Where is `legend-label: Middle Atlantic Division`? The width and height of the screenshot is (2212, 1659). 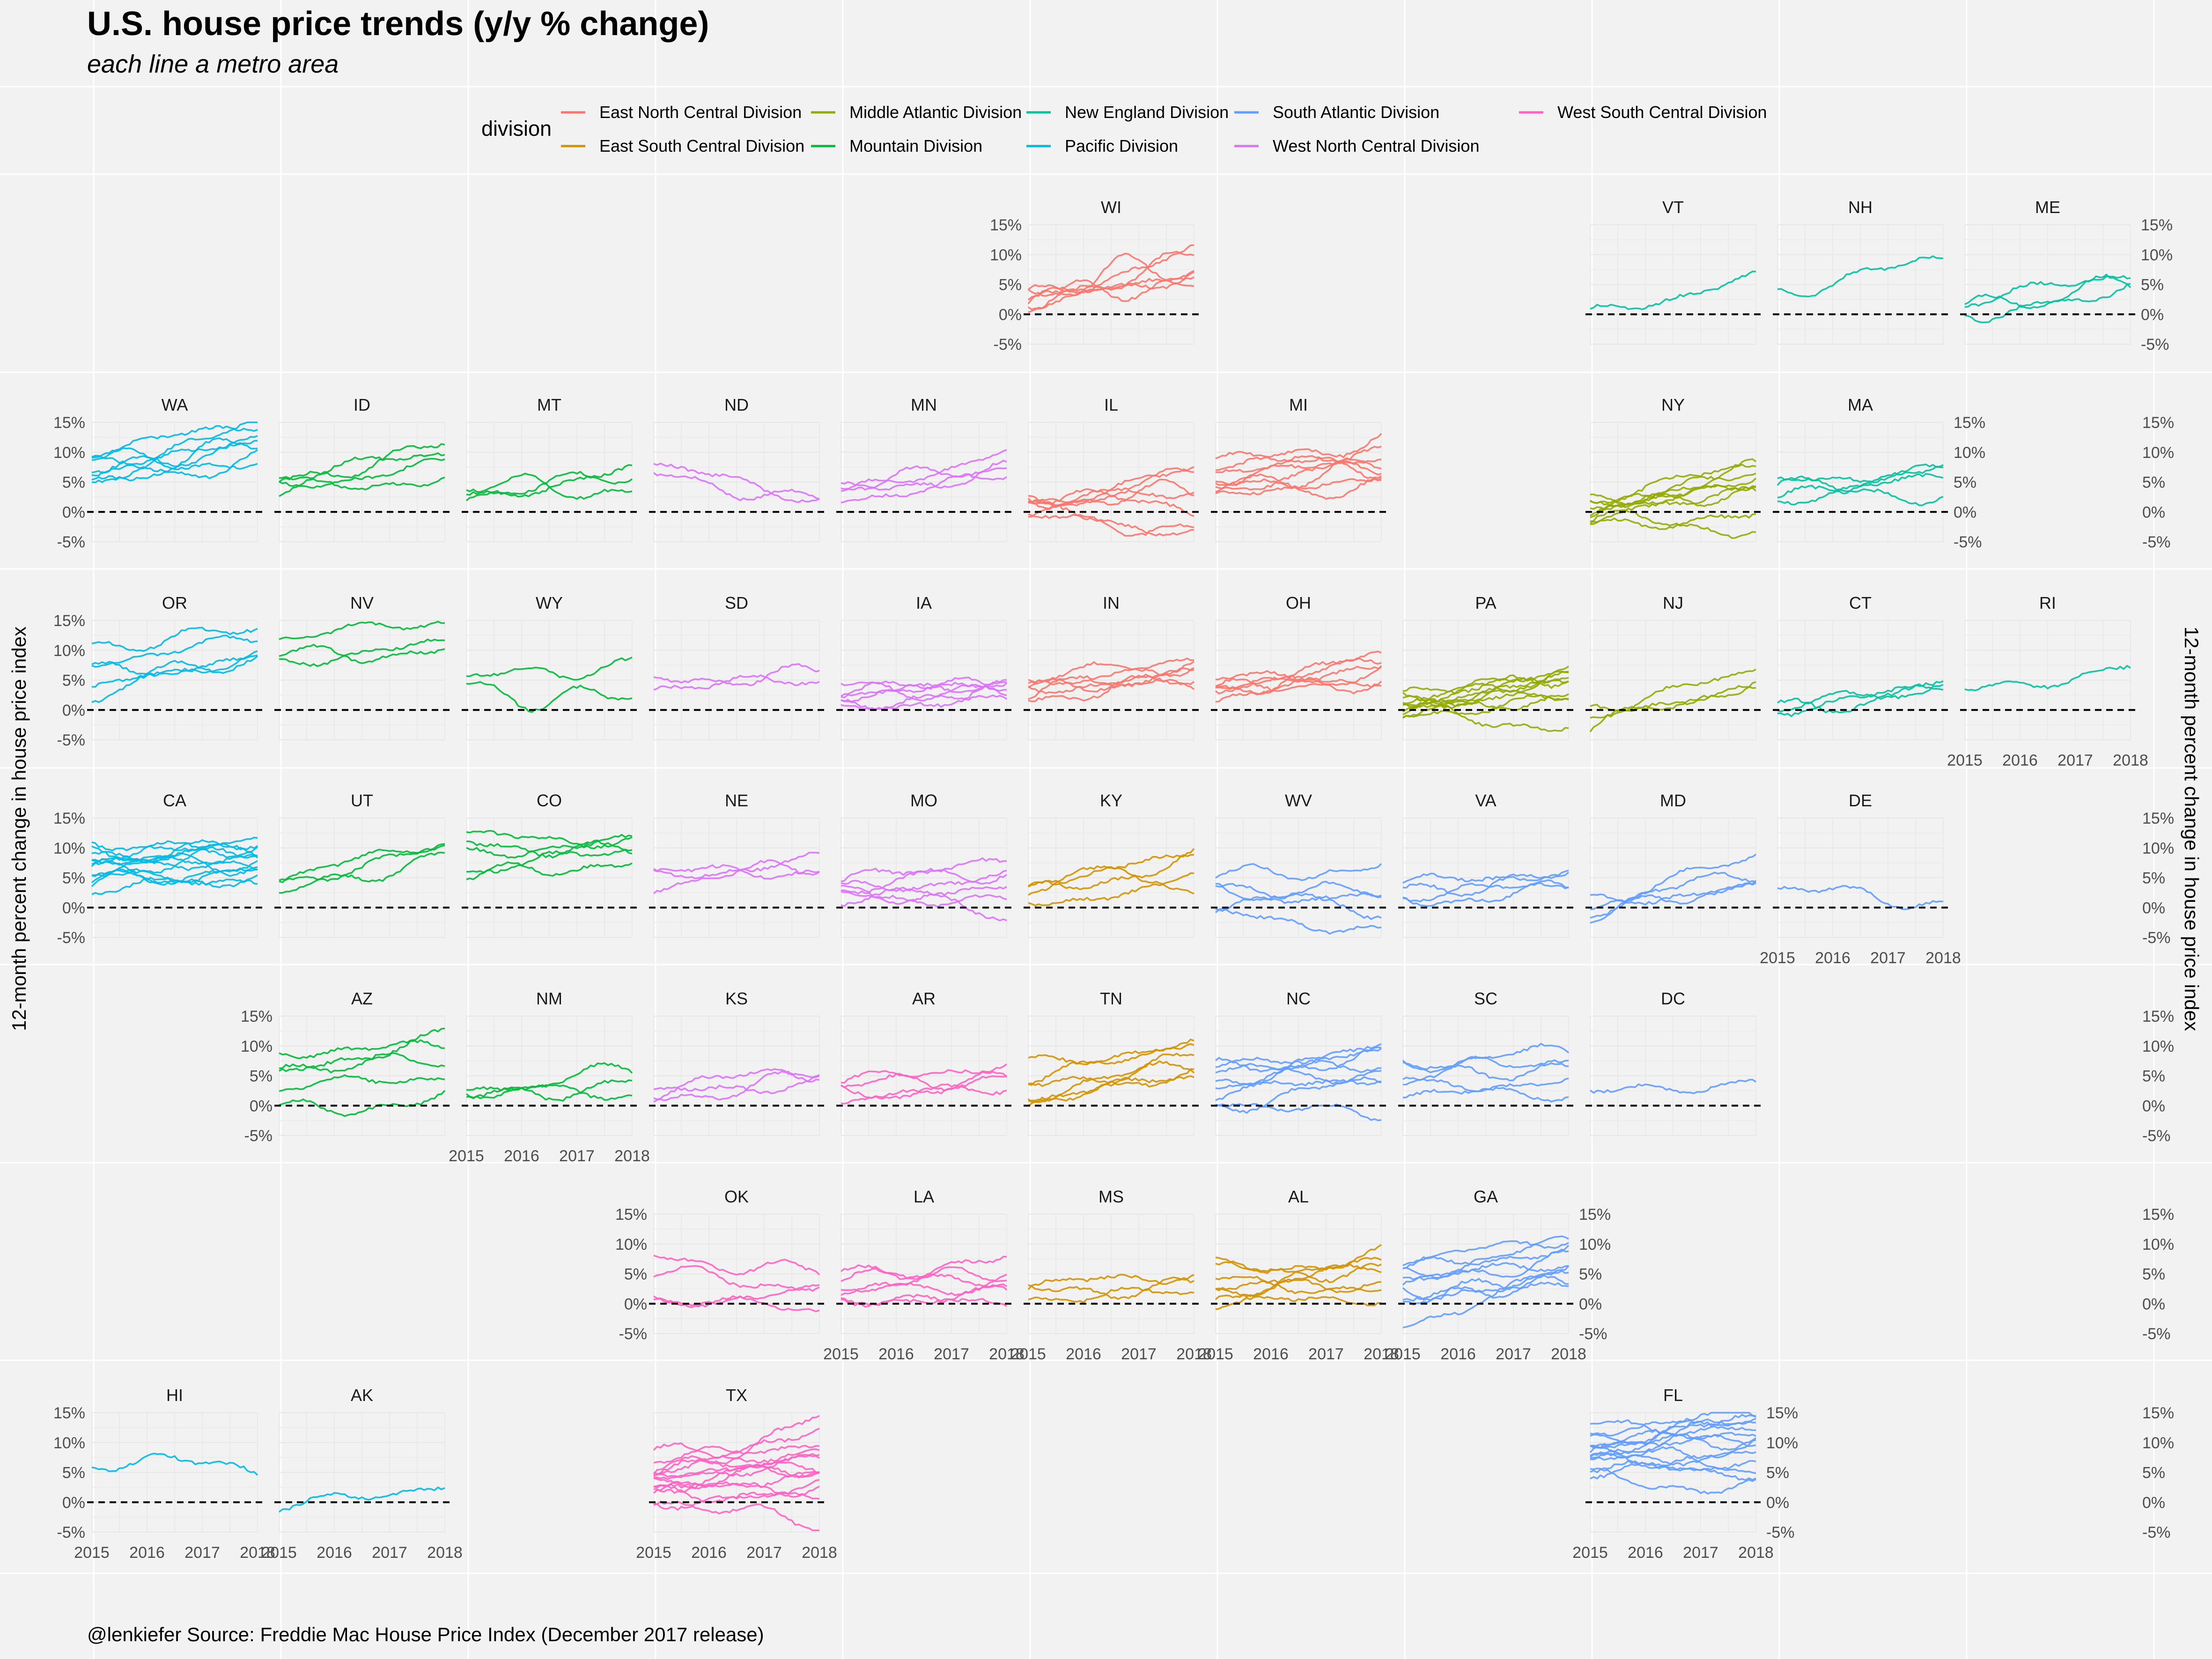 legend-label: Middle Atlantic Division is located at coordinates (936, 112).